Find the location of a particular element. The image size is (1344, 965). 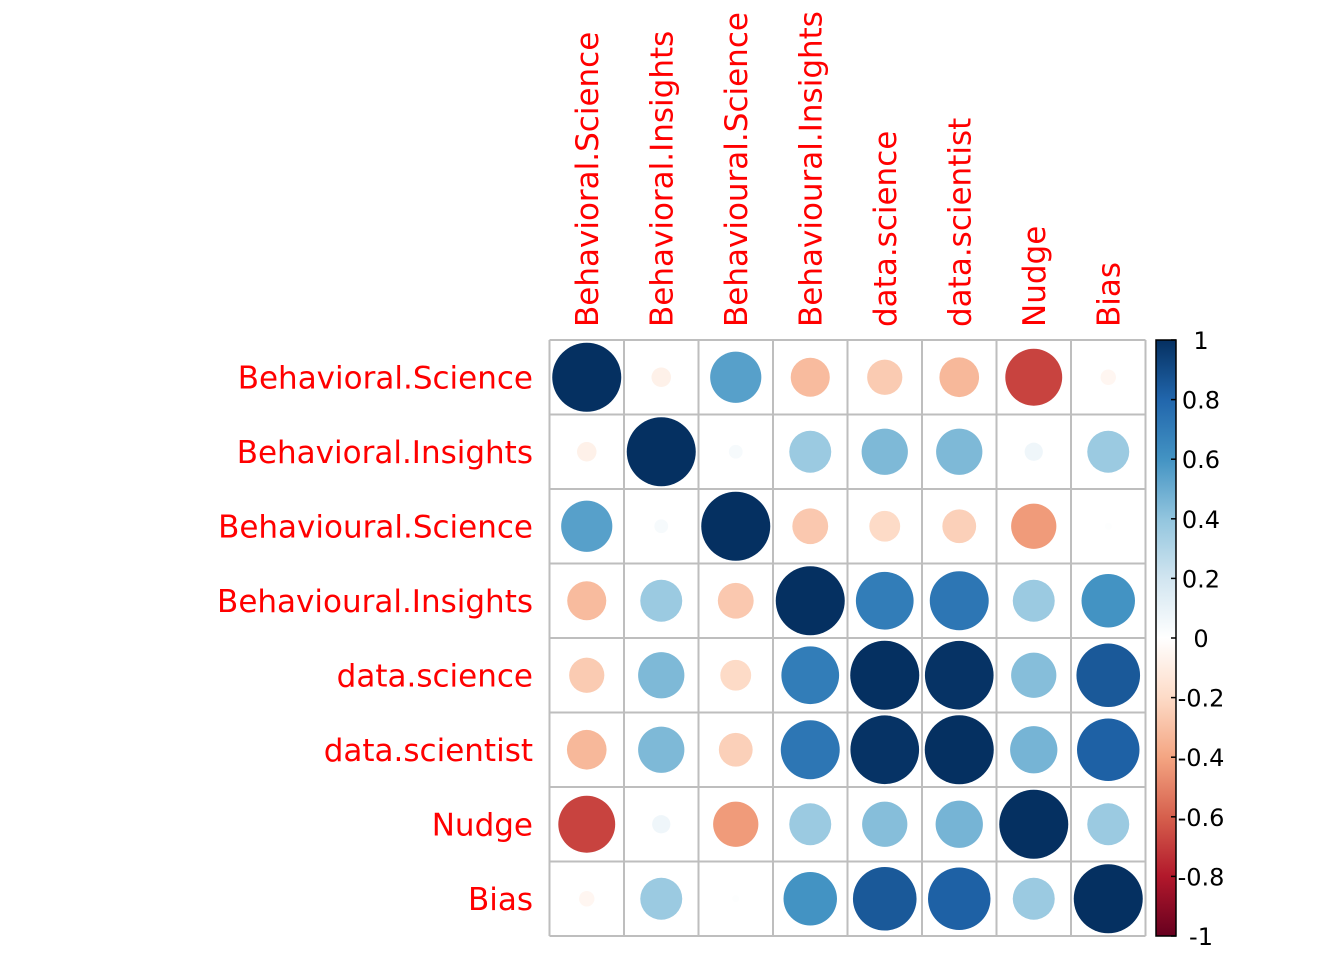

col-label-1: Behavioral.Insights is located at coordinates (662, 179).